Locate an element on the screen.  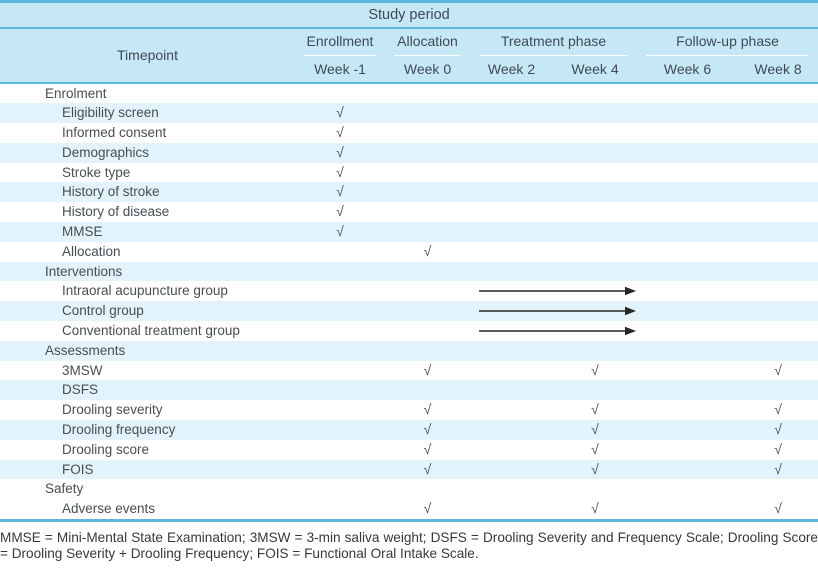
table-row: Assessments is located at coordinates (409, 350).